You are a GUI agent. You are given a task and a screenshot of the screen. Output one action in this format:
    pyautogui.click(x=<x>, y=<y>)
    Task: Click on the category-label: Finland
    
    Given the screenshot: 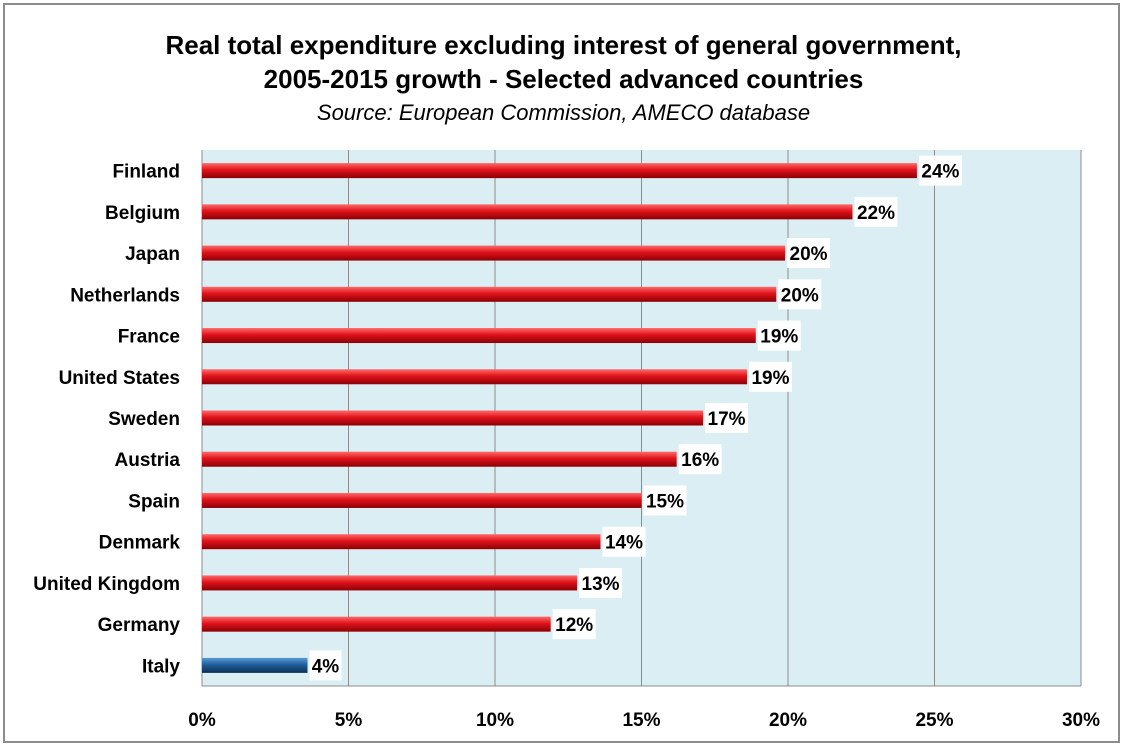 What is the action you would take?
    pyautogui.click(x=146, y=172)
    